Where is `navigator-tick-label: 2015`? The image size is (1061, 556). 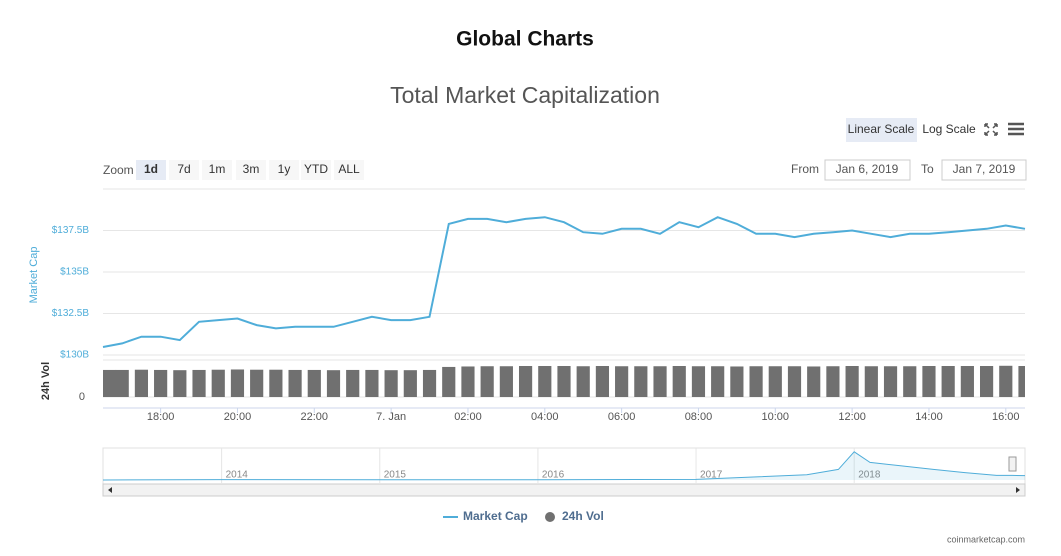
navigator-tick-label: 2015 is located at coordinates (395, 475).